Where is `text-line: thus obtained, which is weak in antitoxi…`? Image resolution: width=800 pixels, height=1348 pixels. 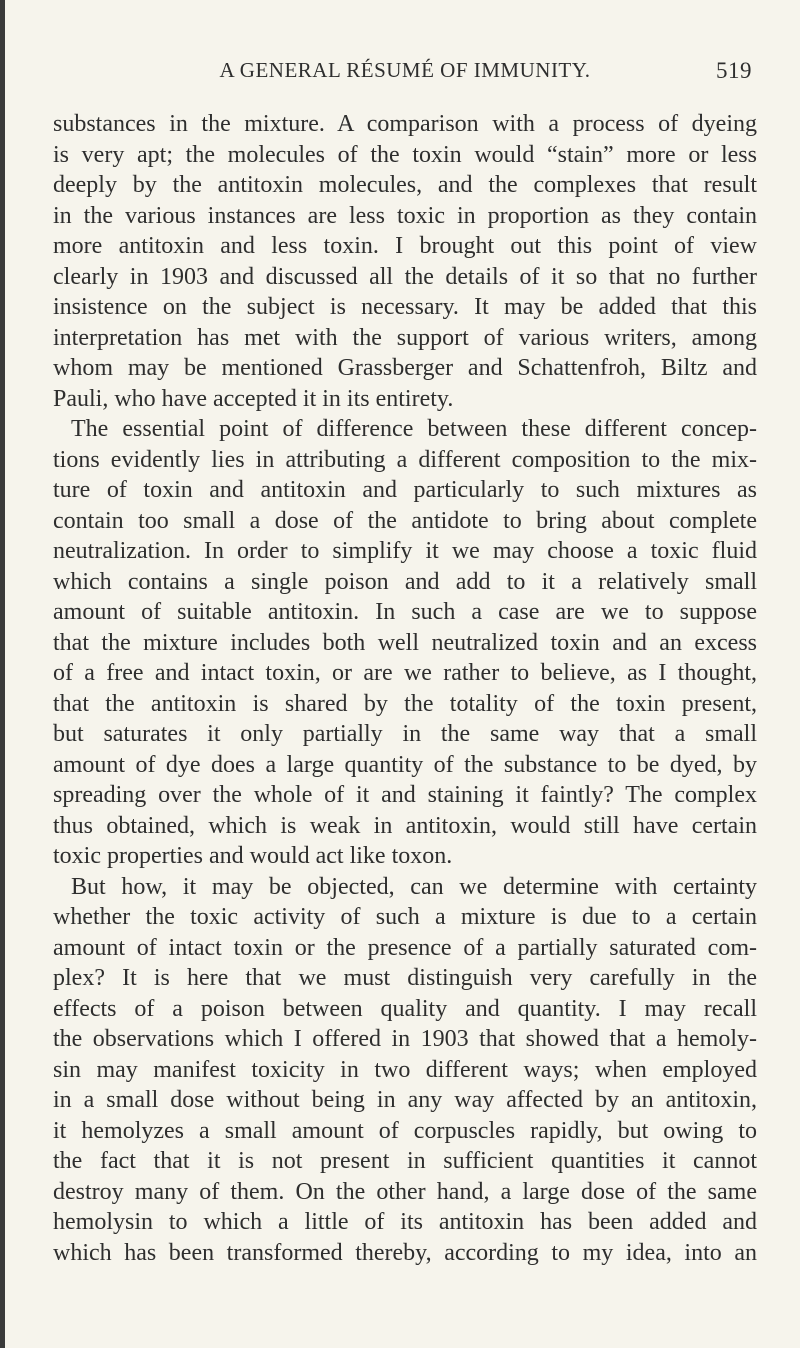
text-line: thus obtained, which is weak in antitoxi… is located at coordinates (405, 825).